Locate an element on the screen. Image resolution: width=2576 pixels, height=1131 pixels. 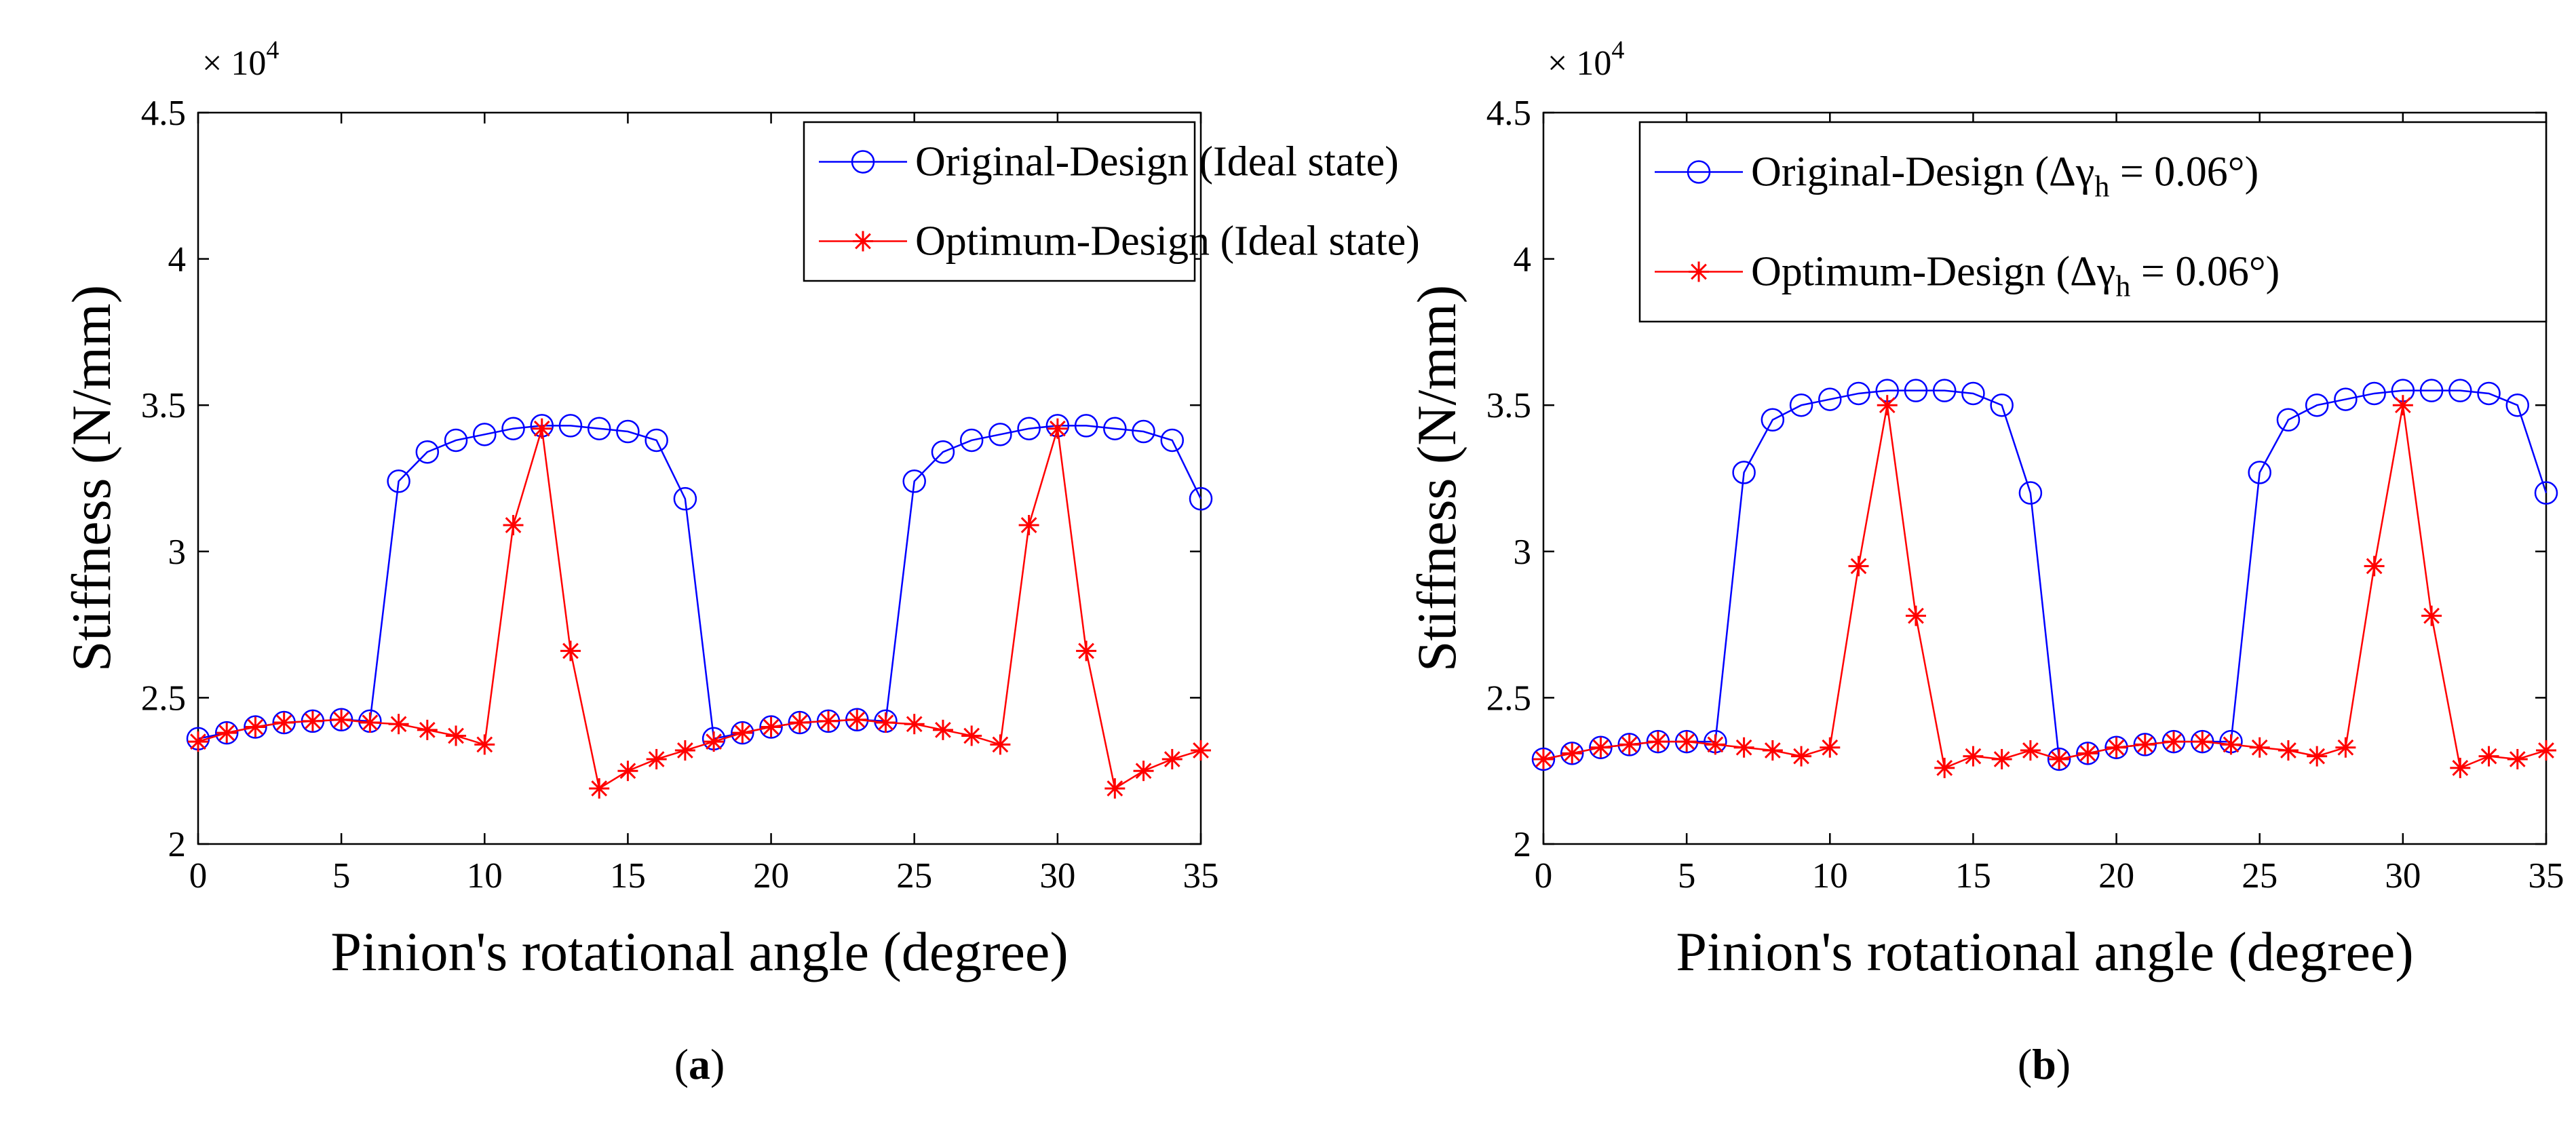
legend-marker-asterisk is located at coordinates (863, 241).